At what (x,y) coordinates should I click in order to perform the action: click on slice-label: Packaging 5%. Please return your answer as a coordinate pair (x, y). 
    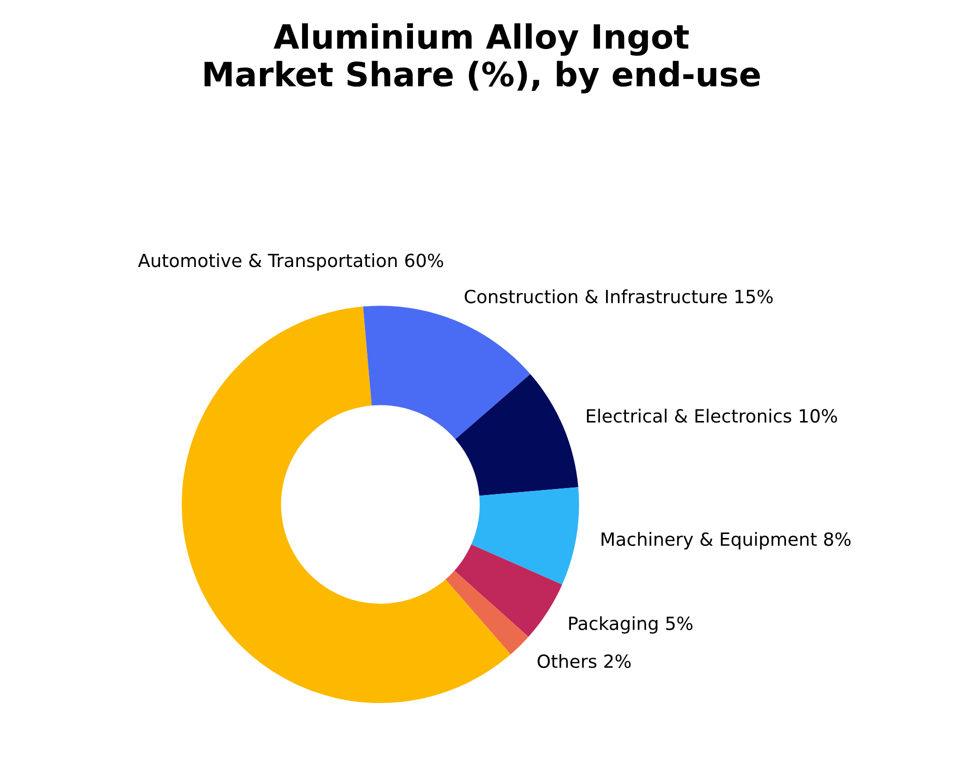
    Looking at the image, I should click on (630, 625).